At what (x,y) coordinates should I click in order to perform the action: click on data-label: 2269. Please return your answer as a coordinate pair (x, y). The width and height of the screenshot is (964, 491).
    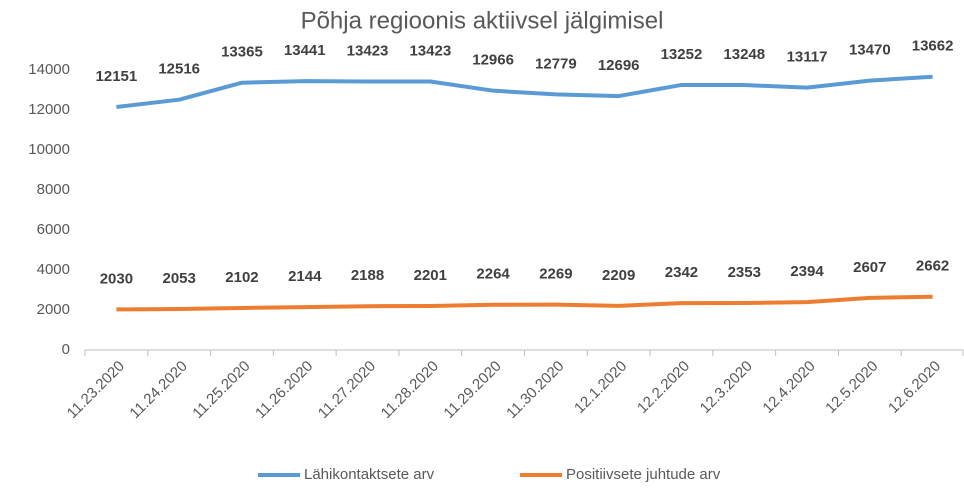
    Looking at the image, I should click on (555, 274).